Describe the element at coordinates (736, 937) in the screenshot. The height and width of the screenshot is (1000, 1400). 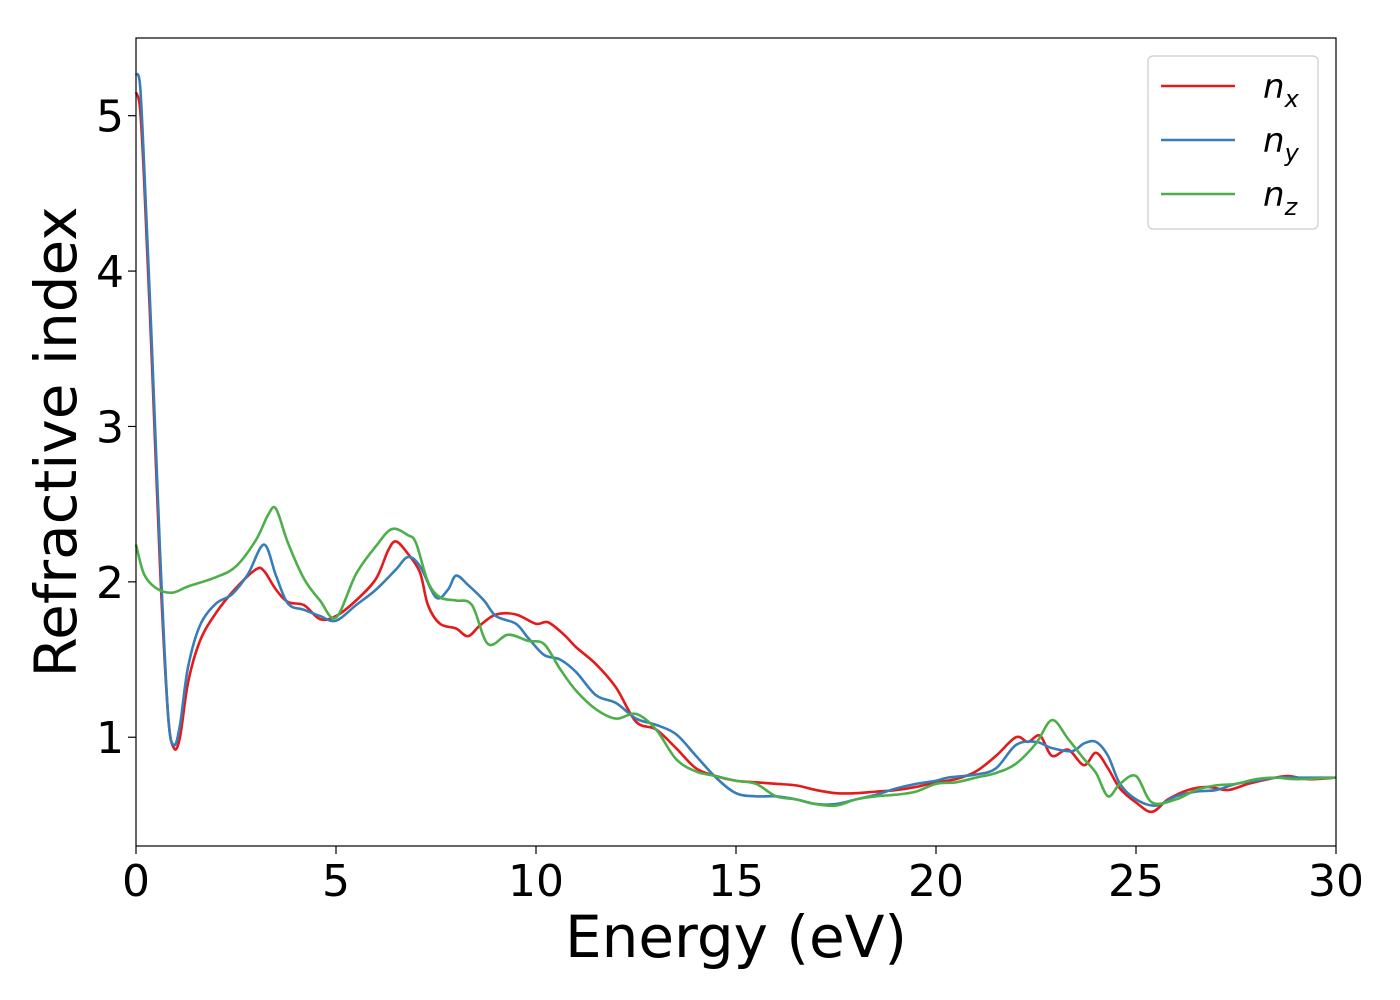
I see `x-axis-title: Energy (eV)` at that location.